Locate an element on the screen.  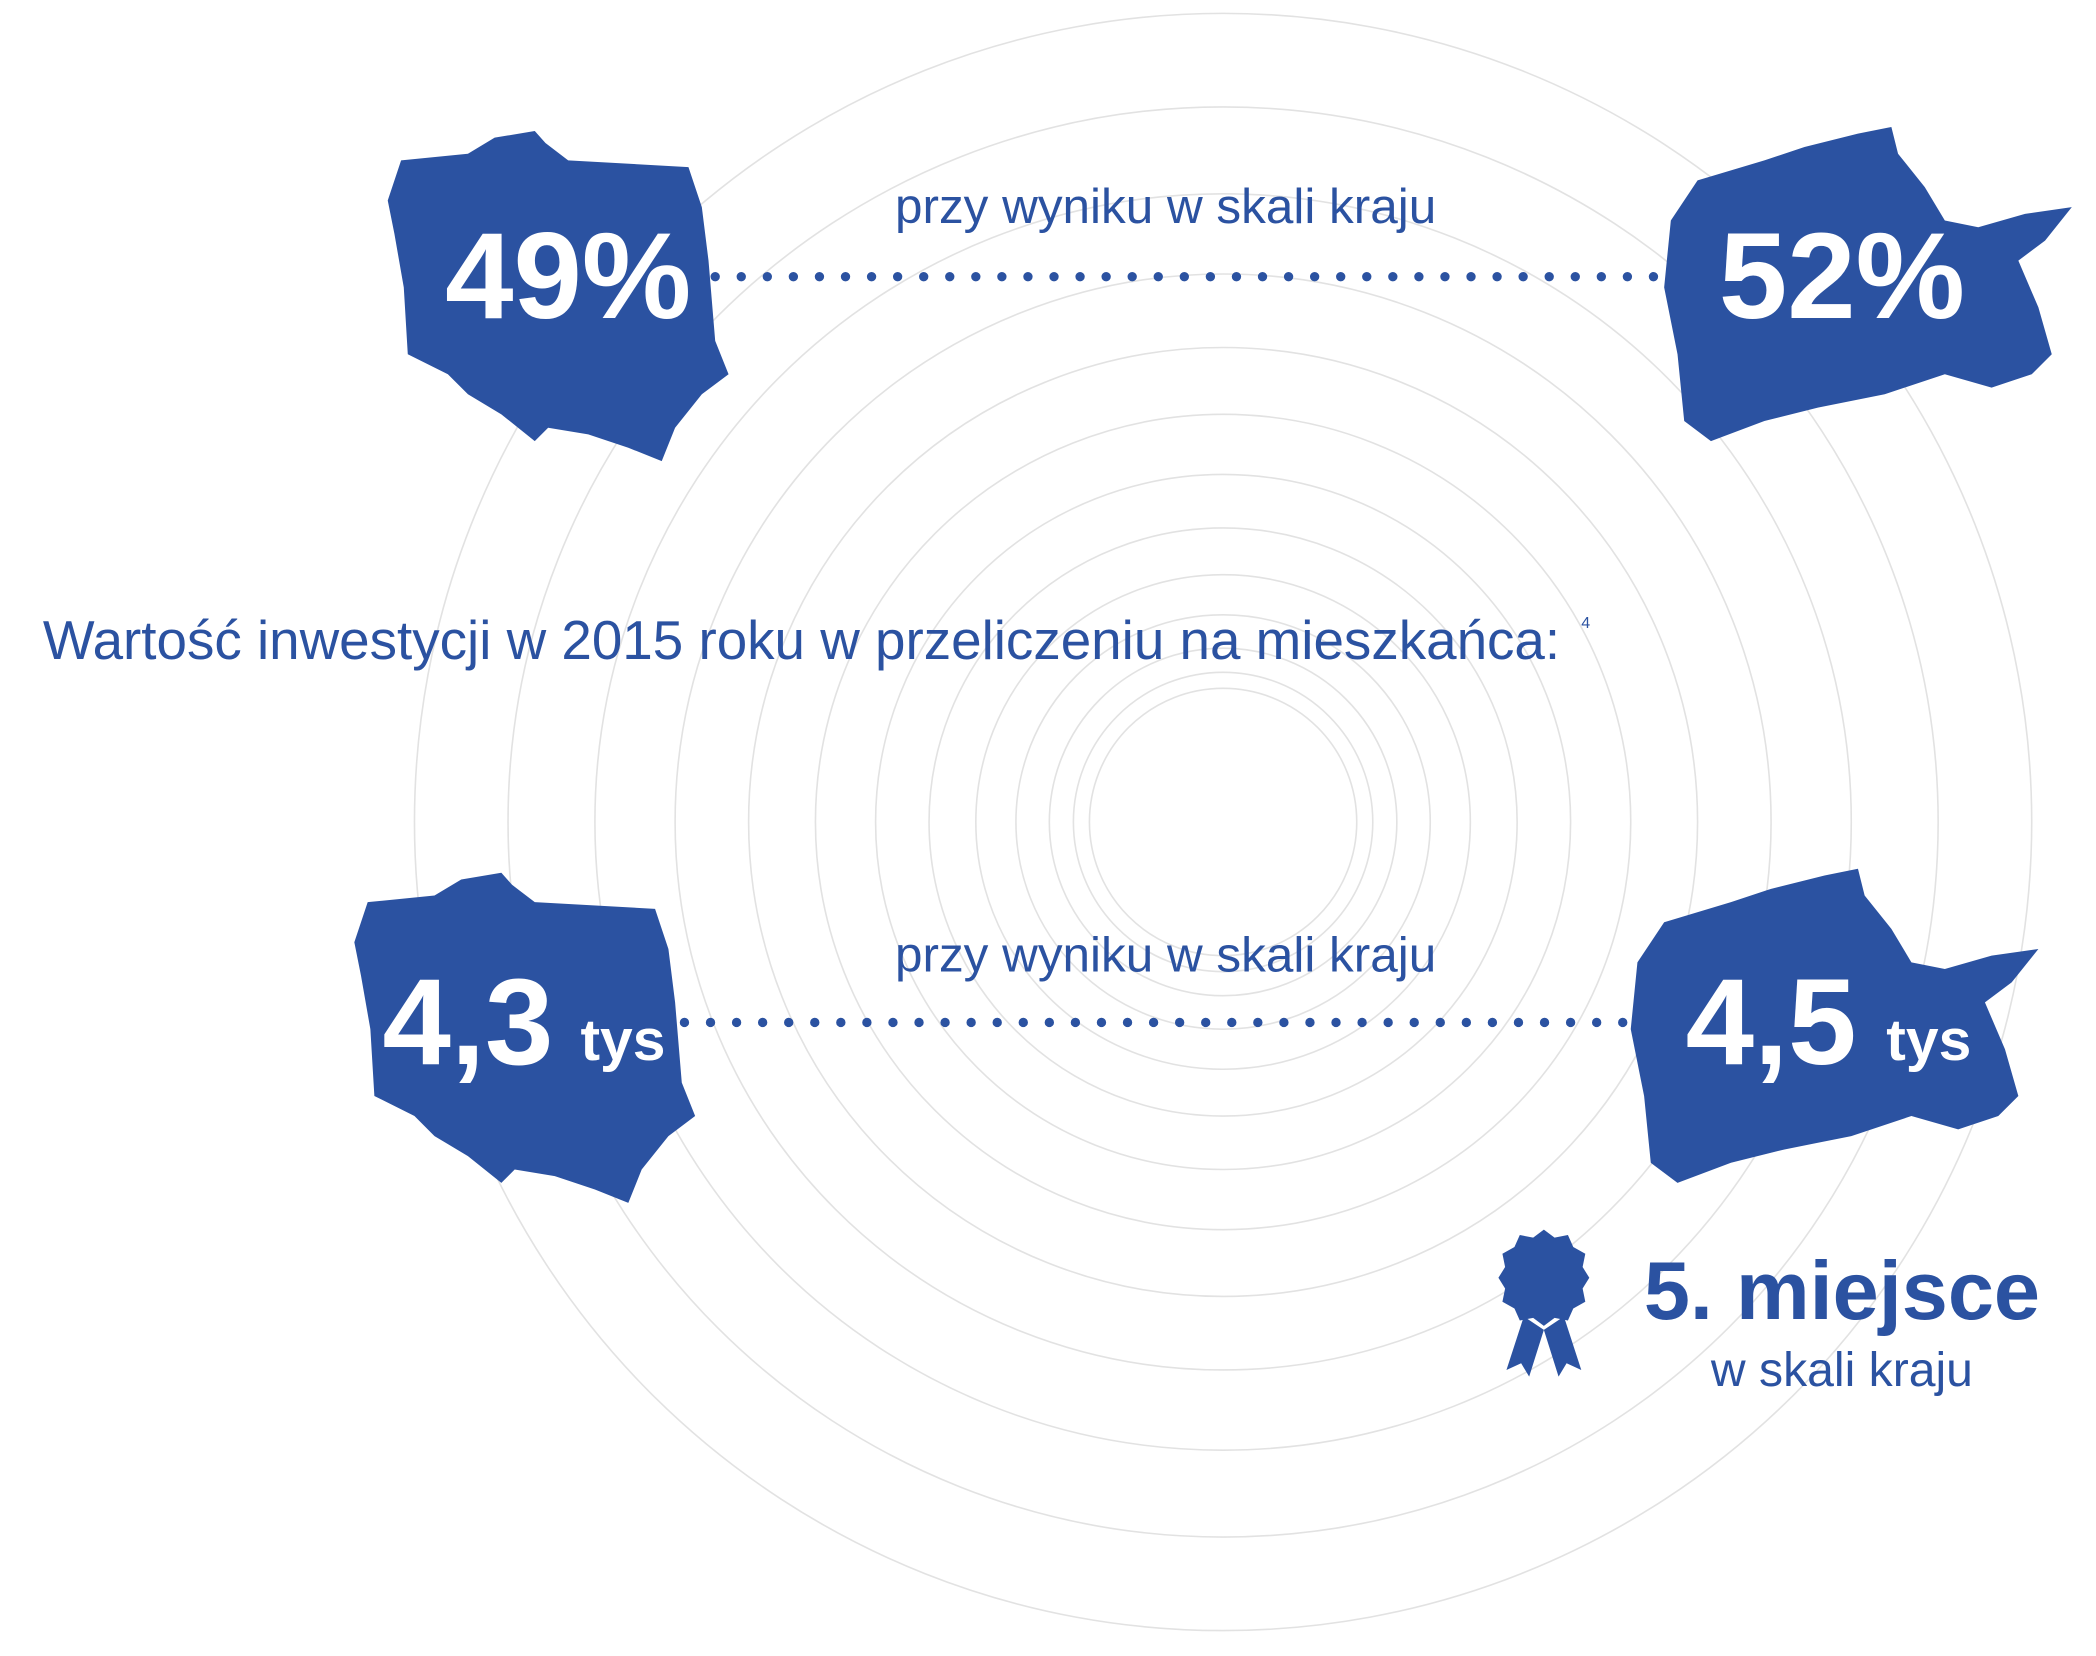
rank-subtitle: w skali kraju is located at coordinates (1841, 1370).